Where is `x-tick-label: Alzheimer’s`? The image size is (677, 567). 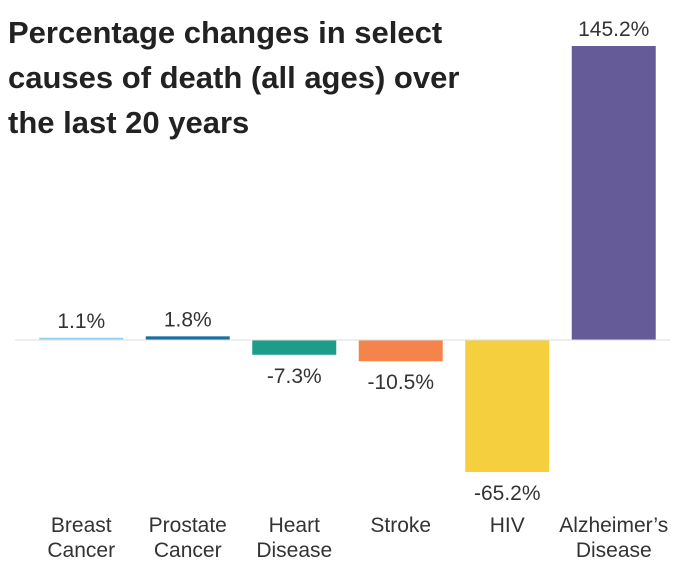
x-tick-label: Alzheimer’s is located at coordinates (613, 525).